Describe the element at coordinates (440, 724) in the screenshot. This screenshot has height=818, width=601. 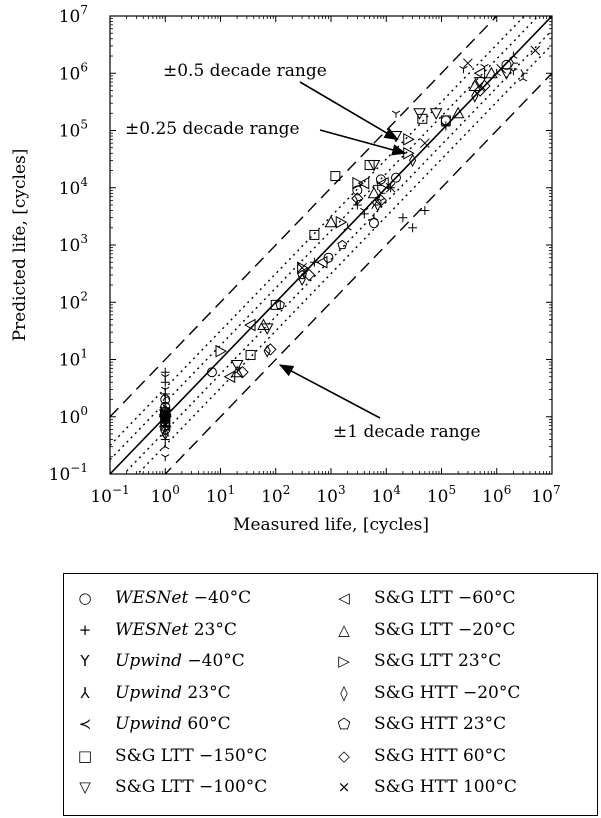
I see `legend-label: S&G HTT 23°C` at that location.